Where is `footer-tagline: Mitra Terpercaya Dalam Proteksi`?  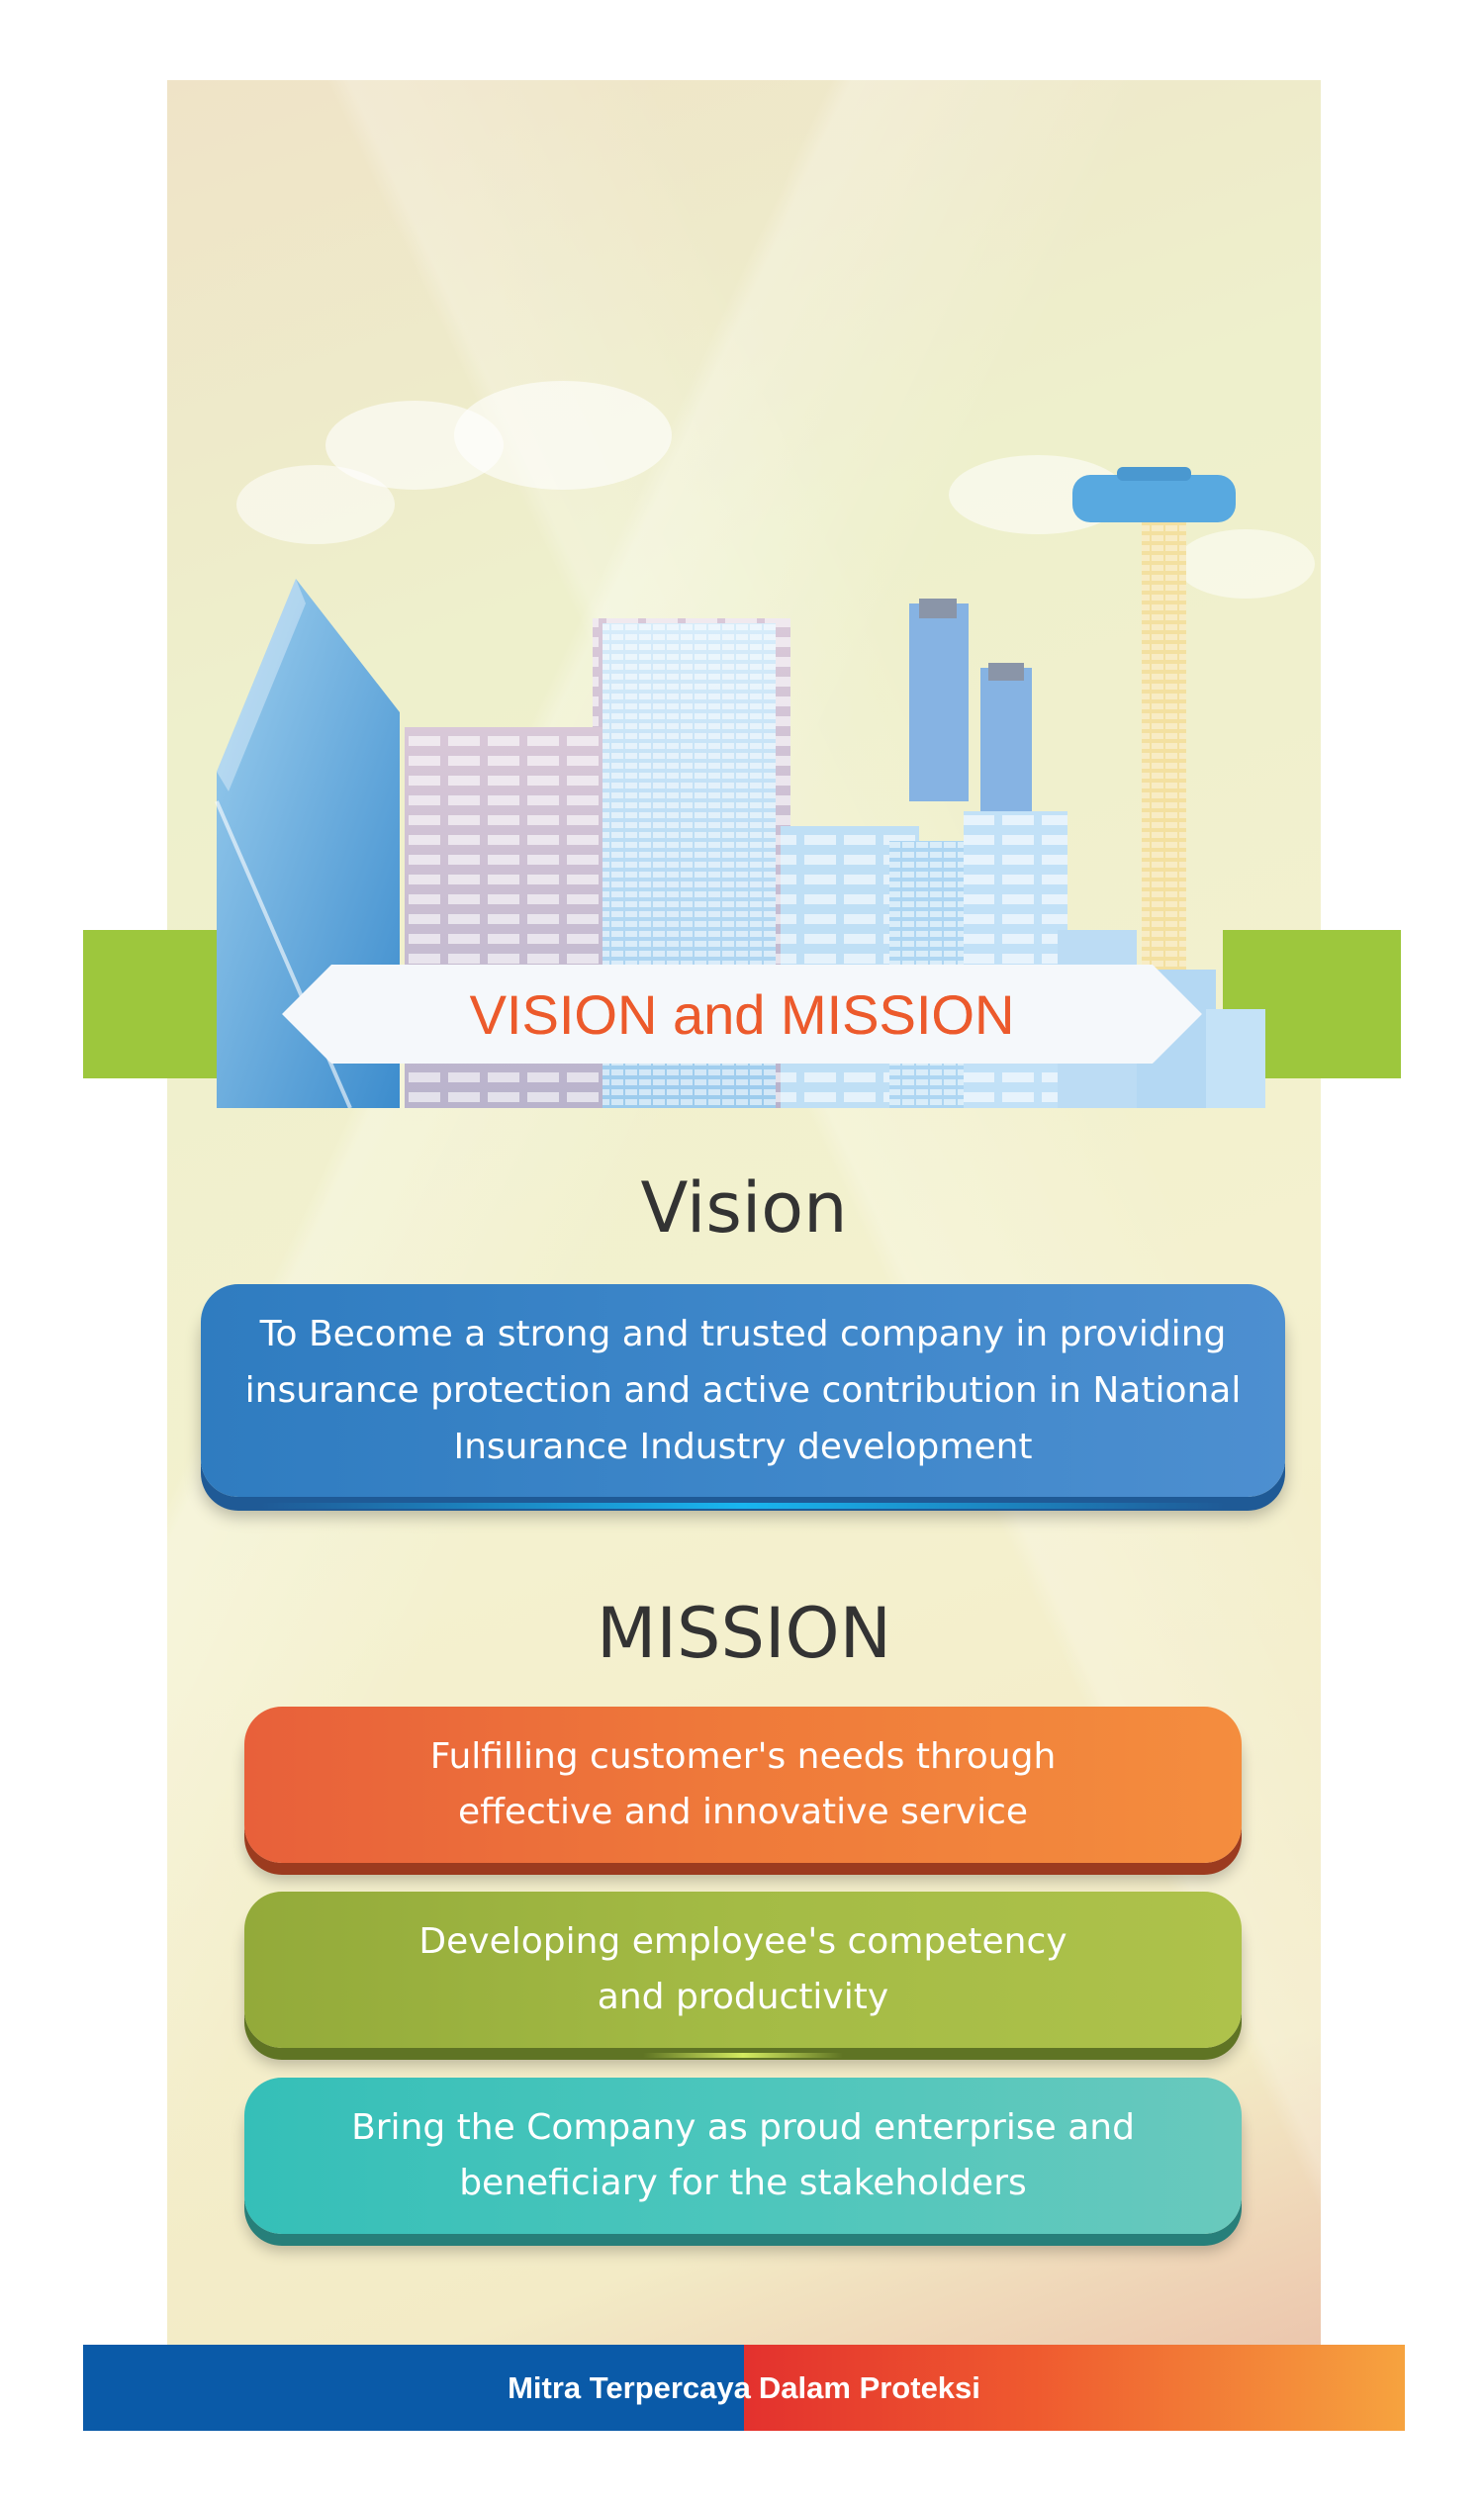 footer-tagline: Mitra Terpercaya Dalam Proteksi is located at coordinates (744, 2388).